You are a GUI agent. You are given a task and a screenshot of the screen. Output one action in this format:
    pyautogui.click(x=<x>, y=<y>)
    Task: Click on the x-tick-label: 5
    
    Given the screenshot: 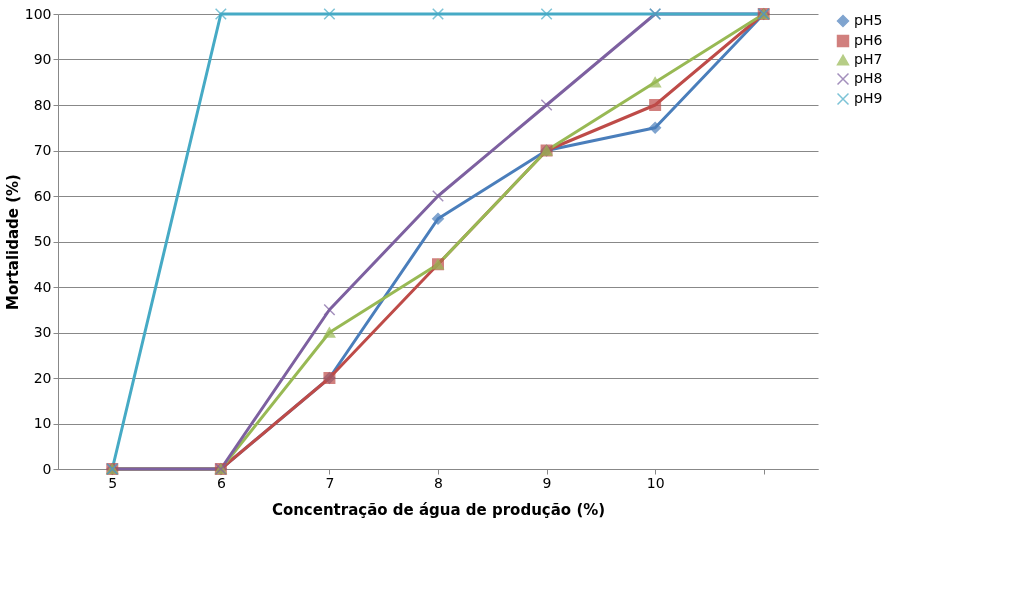 What is the action you would take?
    pyautogui.click(x=113, y=482)
    